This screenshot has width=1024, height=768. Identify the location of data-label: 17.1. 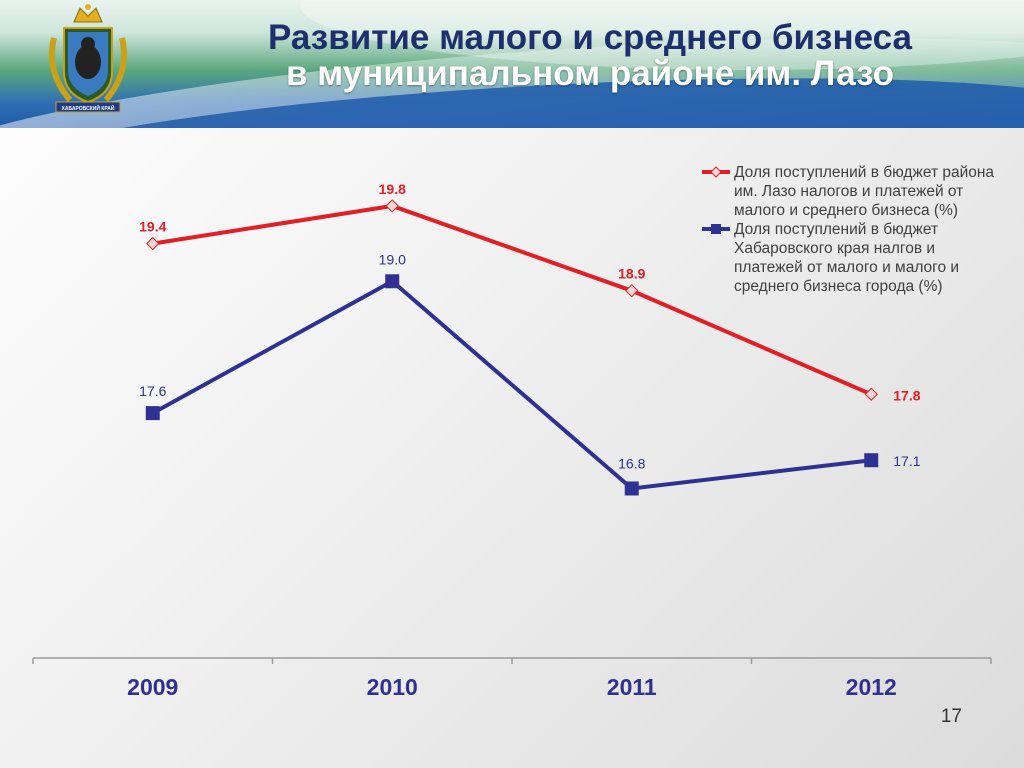
(906, 461).